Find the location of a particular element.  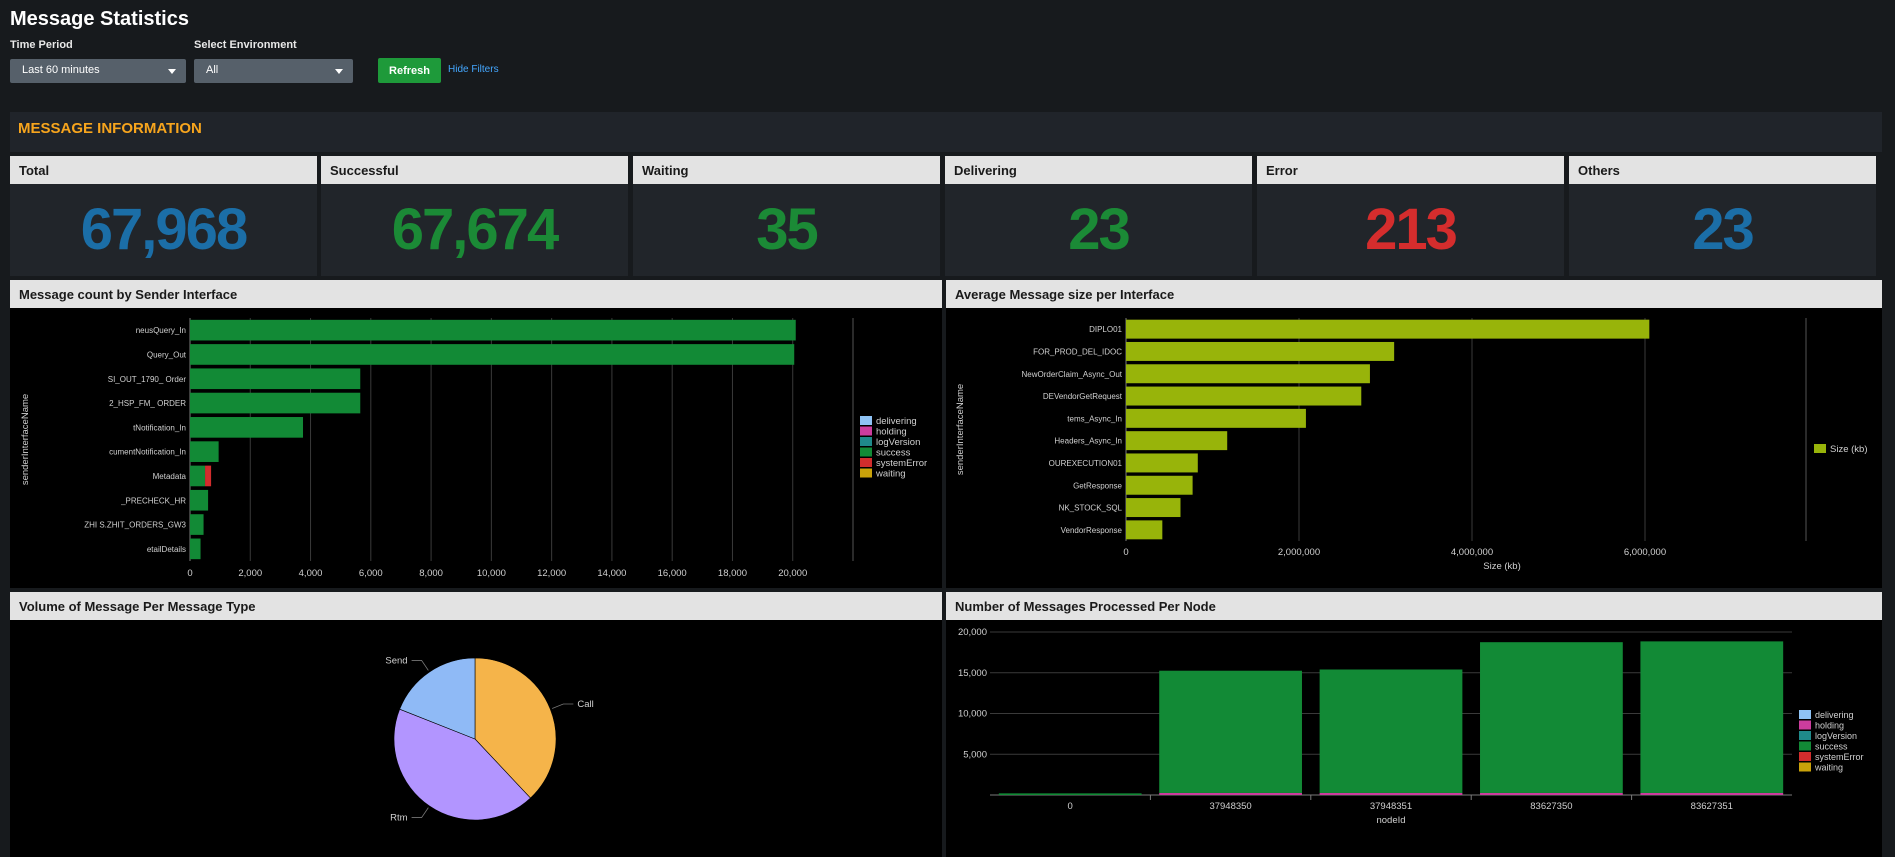

y-tick-label: DIPLO01 is located at coordinates (1105, 329).